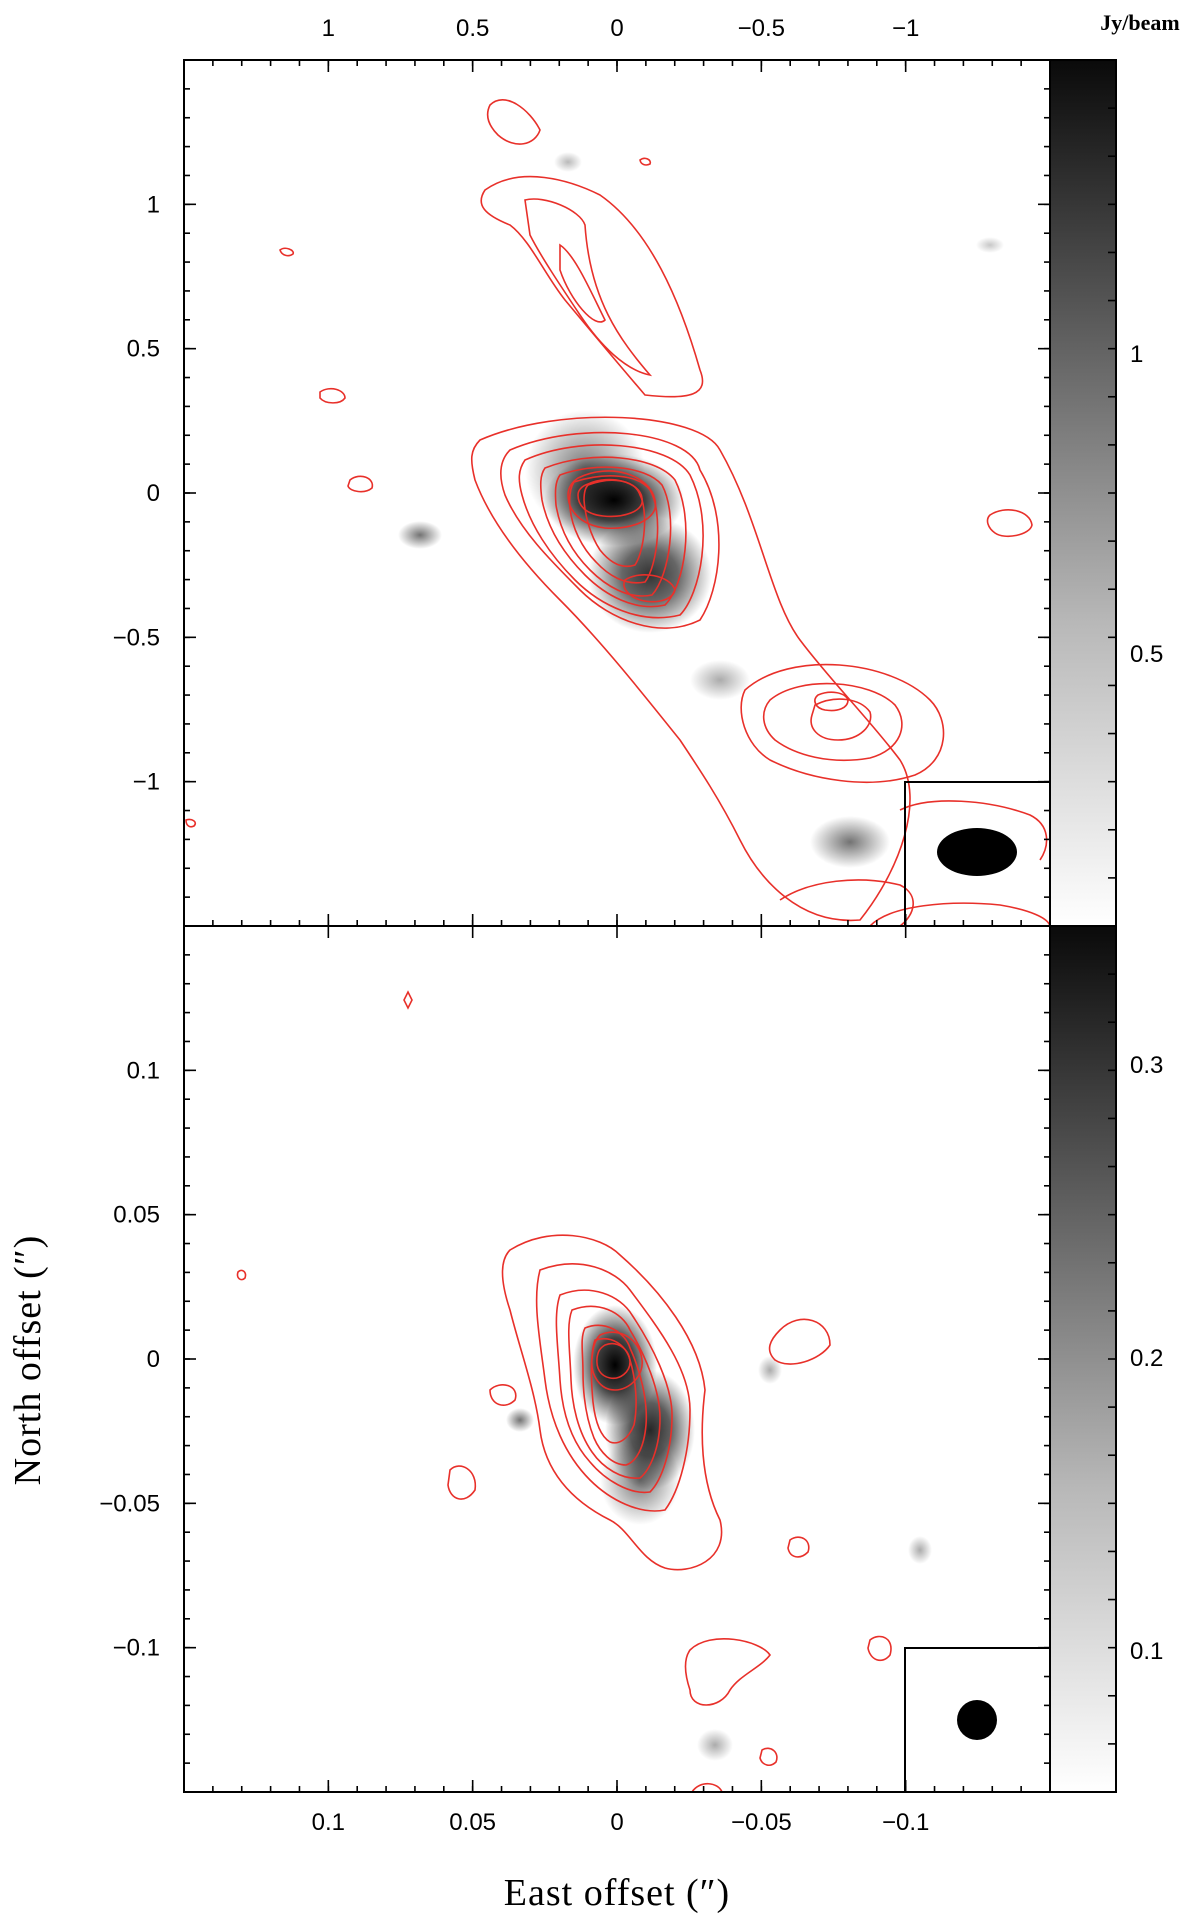 This screenshot has height=1924, width=1200. What do you see at coordinates (977, 1719) in the screenshot?
I see `bottom-beam-inset` at bounding box center [977, 1719].